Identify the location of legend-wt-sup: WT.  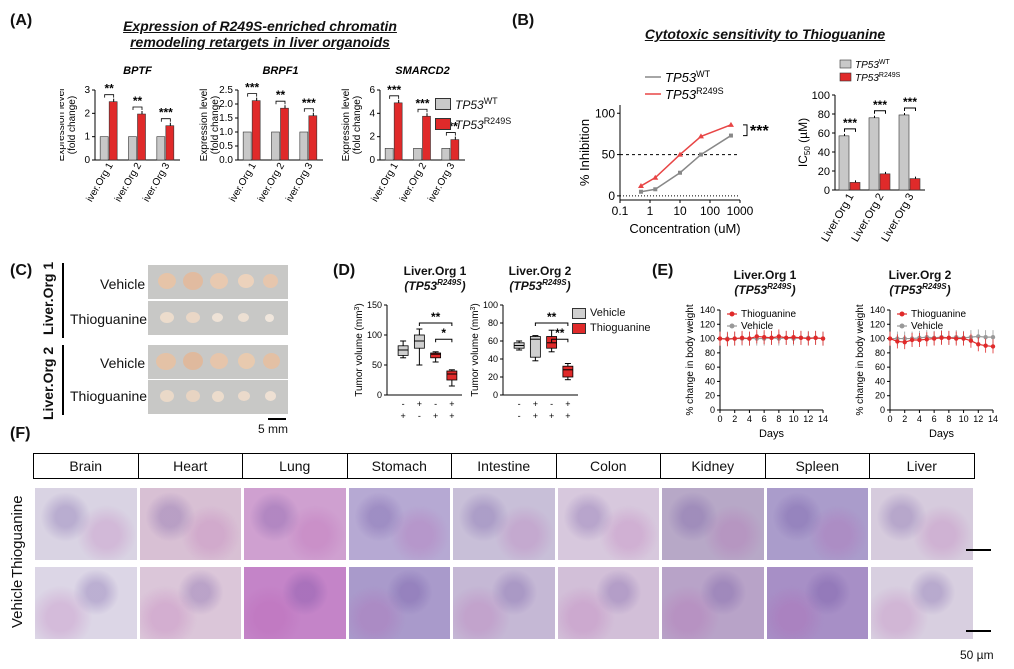
(490, 101).